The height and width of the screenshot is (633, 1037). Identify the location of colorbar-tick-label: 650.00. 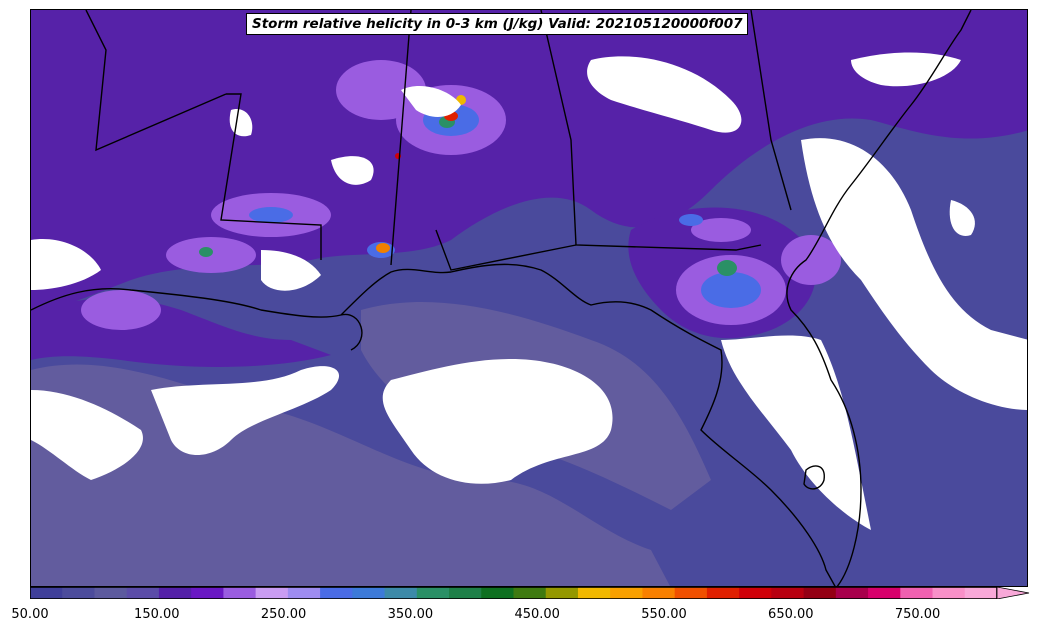
(791, 614).